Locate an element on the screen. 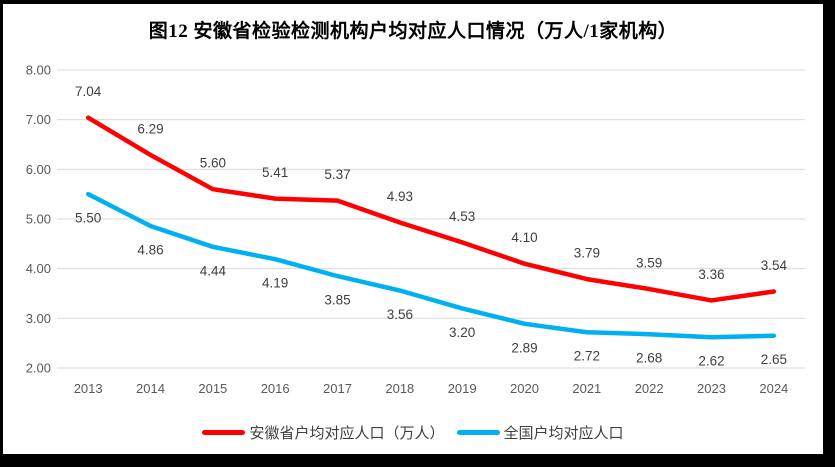 This screenshot has width=835, height=467. data-label: 2.65 is located at coordinates (774, 359).